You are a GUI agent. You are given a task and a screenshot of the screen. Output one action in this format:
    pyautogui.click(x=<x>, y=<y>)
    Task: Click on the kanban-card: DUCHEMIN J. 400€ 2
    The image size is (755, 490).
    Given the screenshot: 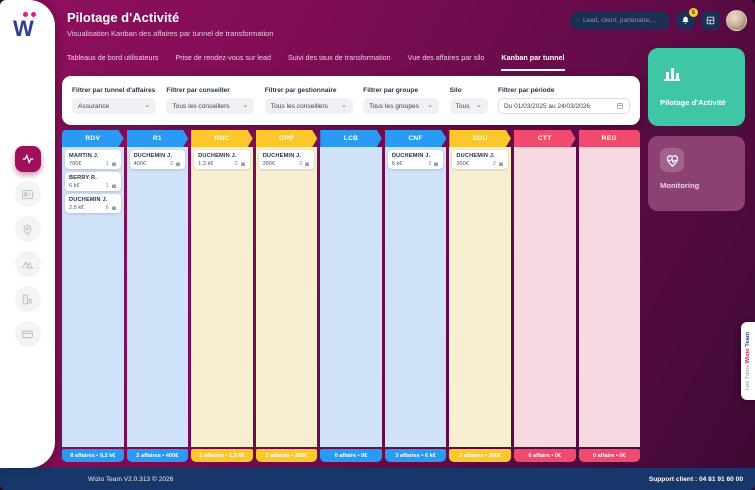 What is the action you would take?
    pyautogui.click(x=157, y=159)
    